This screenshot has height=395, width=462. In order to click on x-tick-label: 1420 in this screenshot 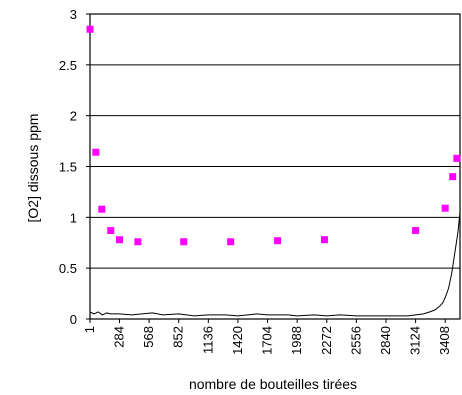, I will do `click(237, 340)`.